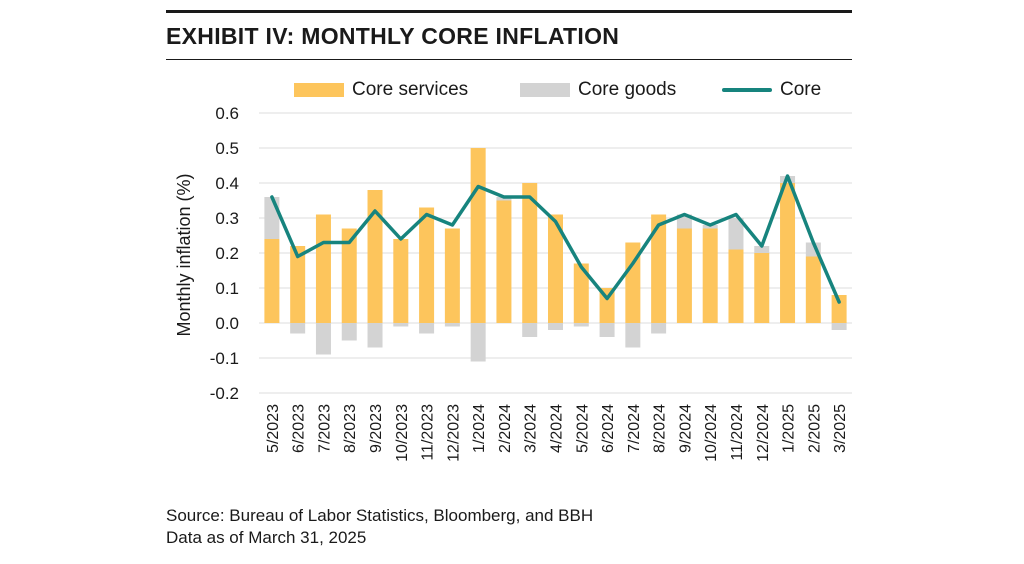 Image resolution: width=1024 pixels, height=564 pixels. What do you see at coordinates (273, 428) in the screenshot?
I see `x-tick-label: 5/2023` at bounding box center [273, 428].